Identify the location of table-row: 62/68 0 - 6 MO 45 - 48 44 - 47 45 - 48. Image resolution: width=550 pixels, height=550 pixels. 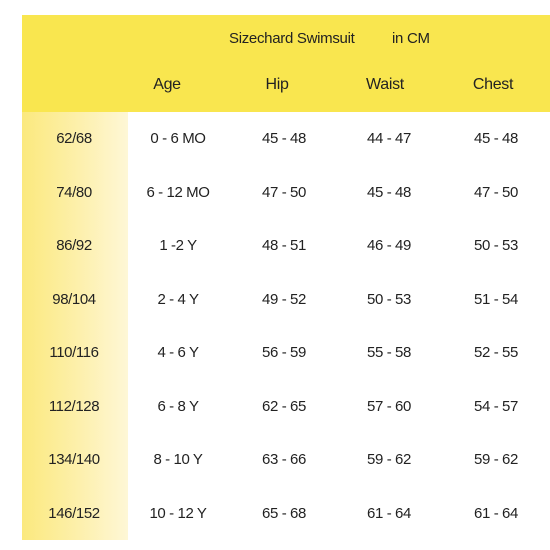
(275, 140).